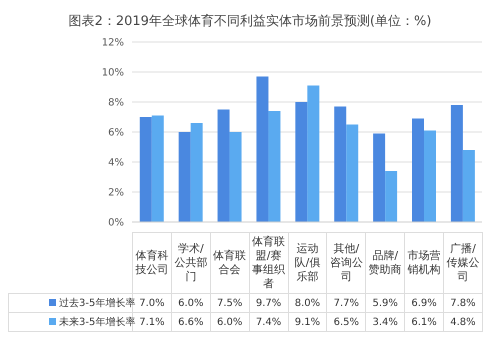 The width and height of the screenshot is (500, 362). What do you see at coordinates (463, 263) in the screenshot?
I see `x-tick-label: 广播/传媒公司` at bounding box center [463, 263].